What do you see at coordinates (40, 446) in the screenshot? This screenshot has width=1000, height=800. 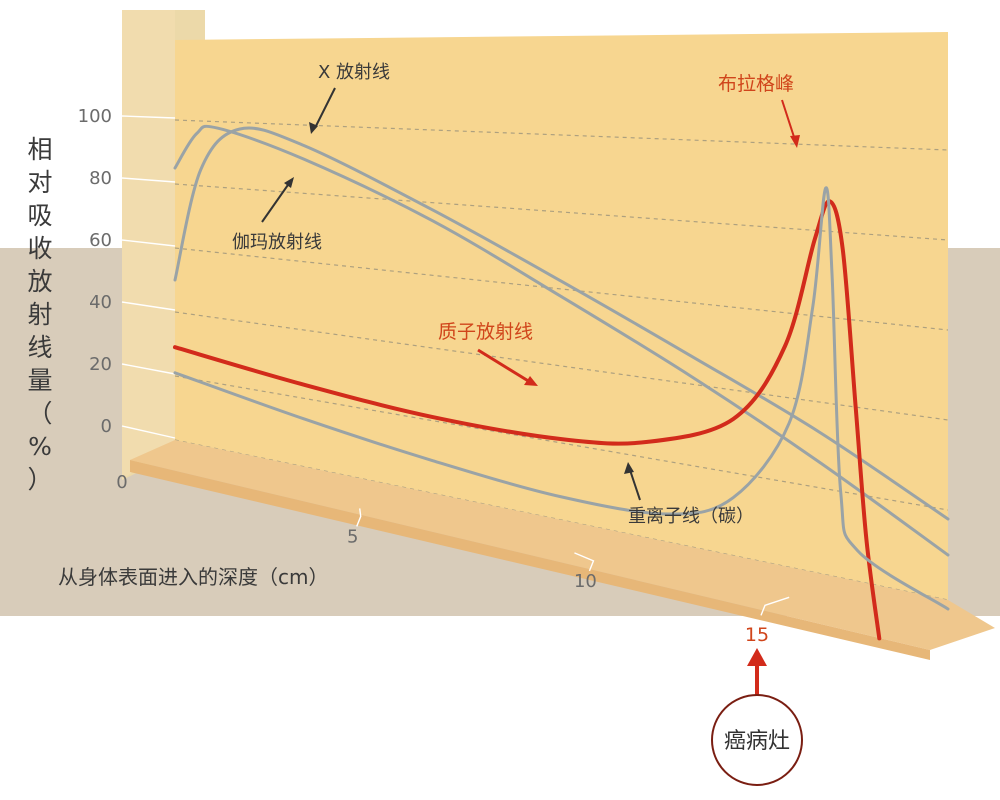 I see `y-axis-label-char: %` at bounding box center [40, 446].